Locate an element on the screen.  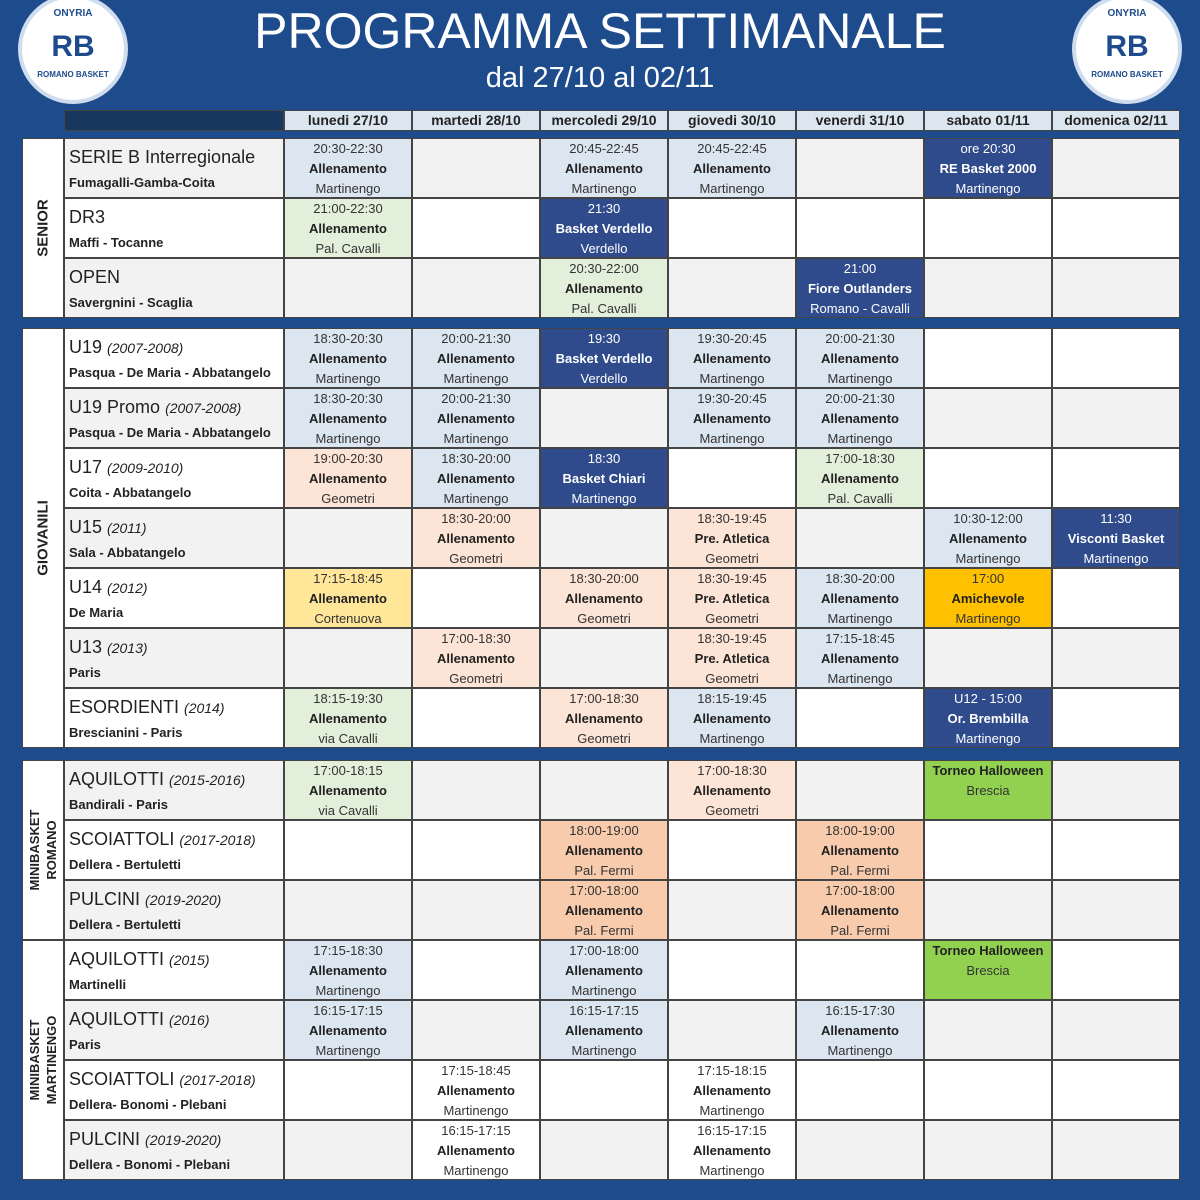
coaches: Maffi - Tocanne is located at coordinates (116, 242).